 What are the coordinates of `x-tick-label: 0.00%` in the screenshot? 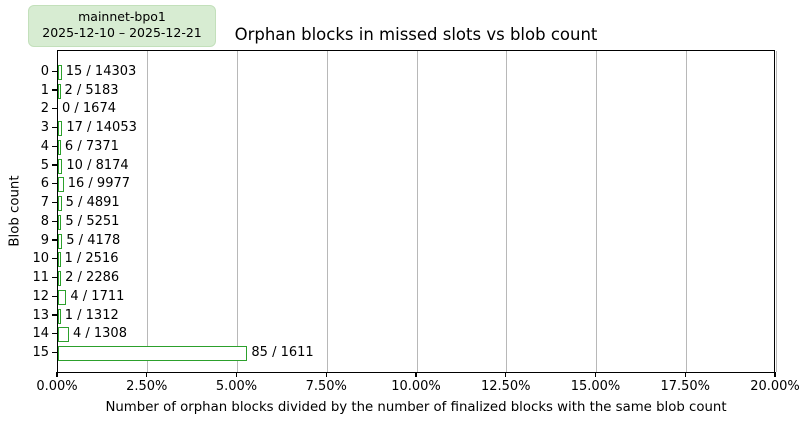 It's located at (57, 386).